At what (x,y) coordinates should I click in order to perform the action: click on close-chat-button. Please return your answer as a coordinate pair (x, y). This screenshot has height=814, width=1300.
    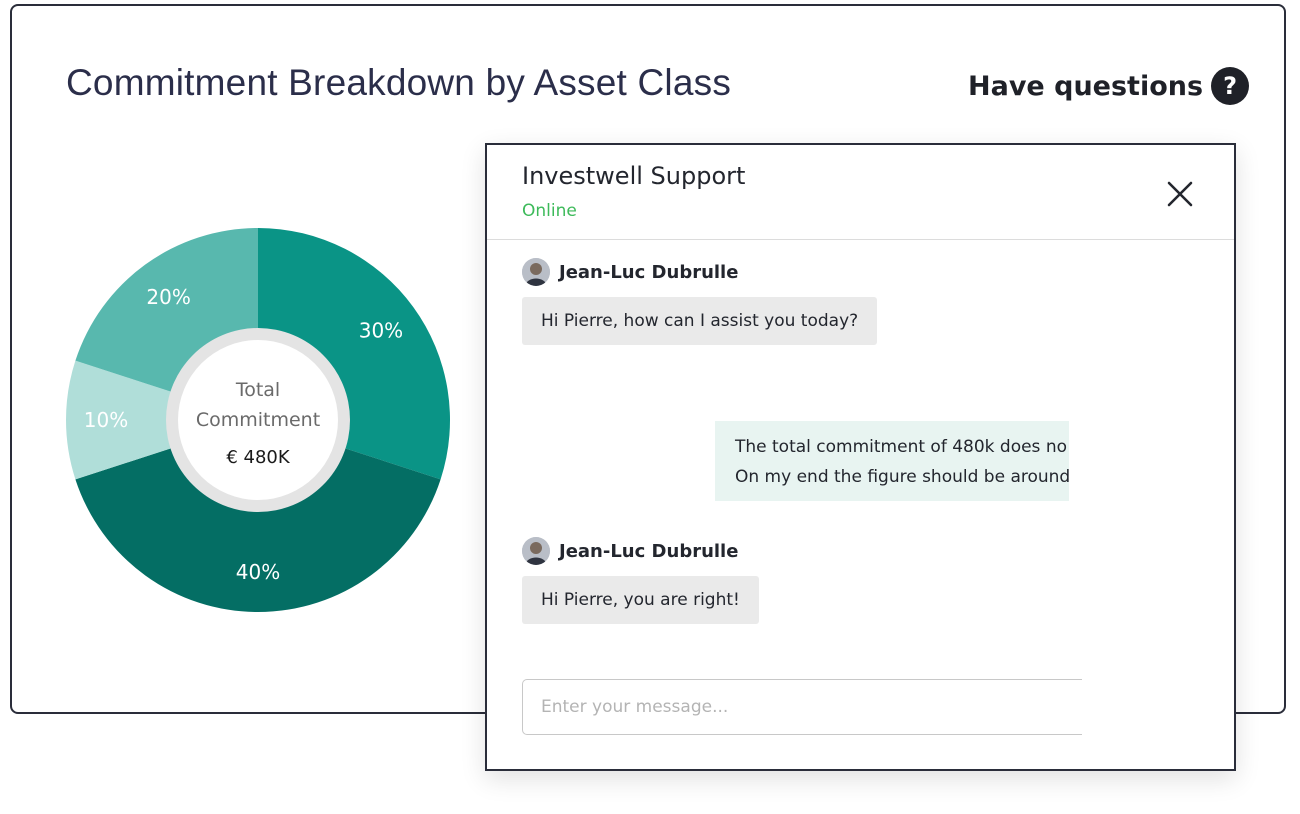
    Looking at the image, I should click on (1180, 194).